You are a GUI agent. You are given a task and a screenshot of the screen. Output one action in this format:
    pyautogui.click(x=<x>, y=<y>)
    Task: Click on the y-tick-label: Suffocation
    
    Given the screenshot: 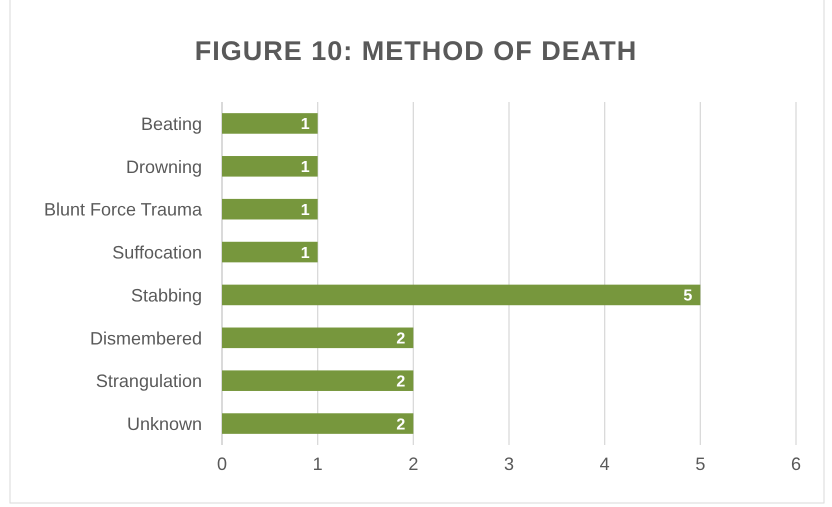 What is the action you would take?
    pyautogui.click(x=157, y=252)
    